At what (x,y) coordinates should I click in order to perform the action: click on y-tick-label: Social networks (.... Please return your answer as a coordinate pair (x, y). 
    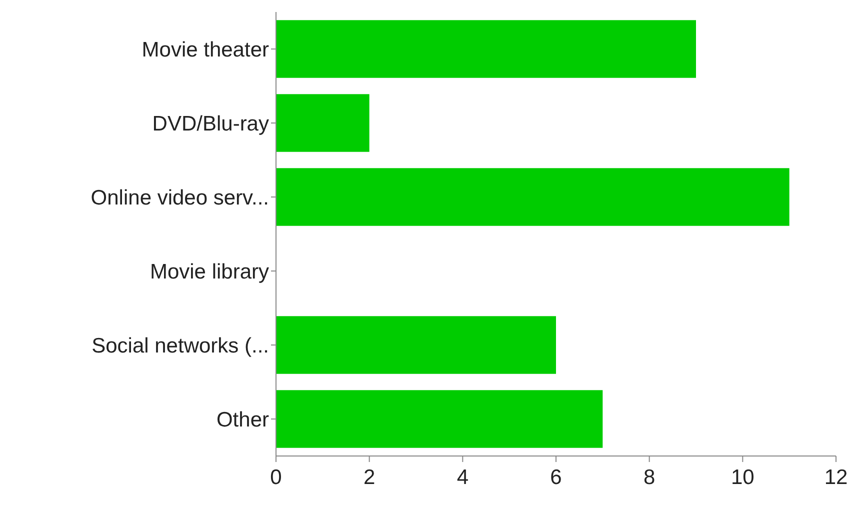
    Looking at the image, I should click on (180, 346).